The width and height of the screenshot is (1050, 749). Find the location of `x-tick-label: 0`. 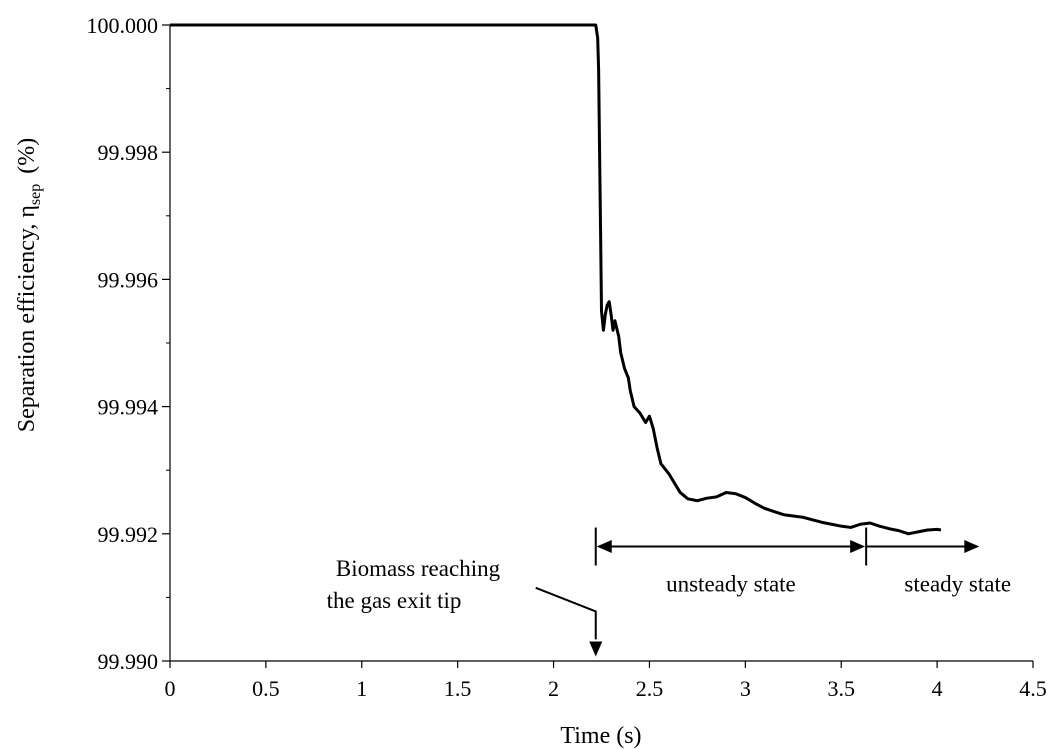

x-tick-label: 0 is located at coordinates (170, 688).